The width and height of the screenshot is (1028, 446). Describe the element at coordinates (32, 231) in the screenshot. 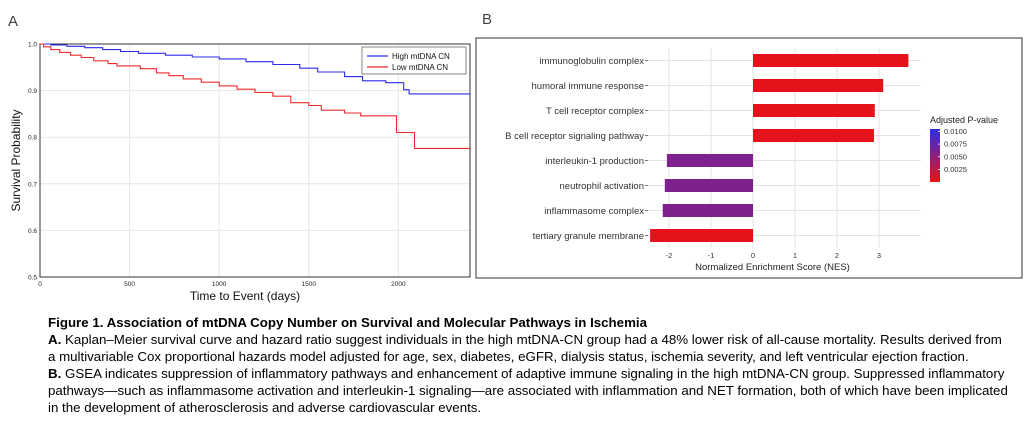

I see `km-y-tick-label: 0.6` at that location.